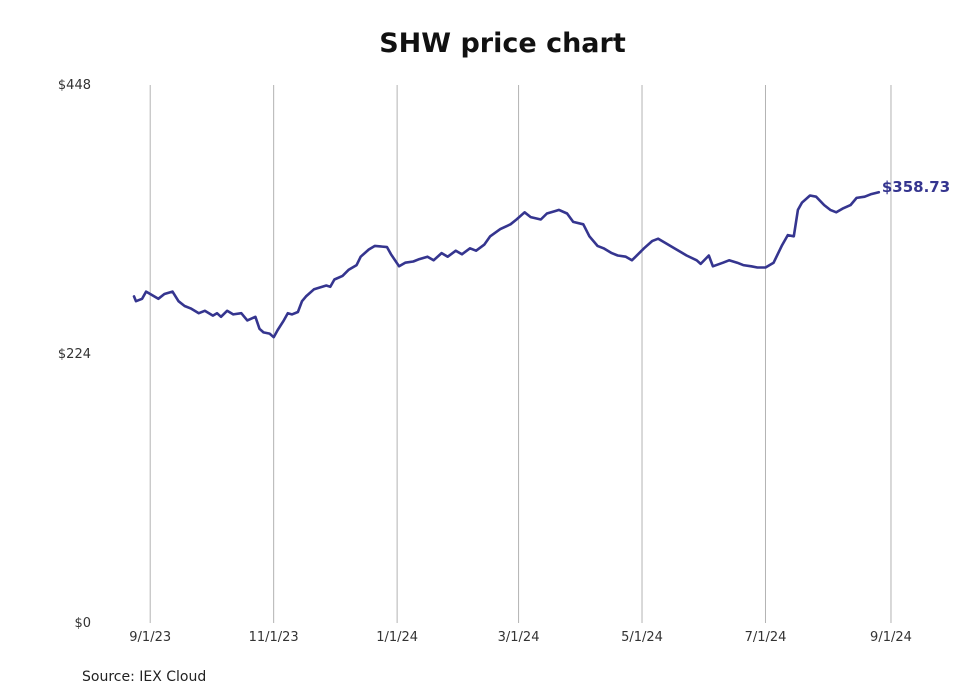 This screenshot has height=699, width=980. I want to click on y-tick-label: $0, so click(82, 623).